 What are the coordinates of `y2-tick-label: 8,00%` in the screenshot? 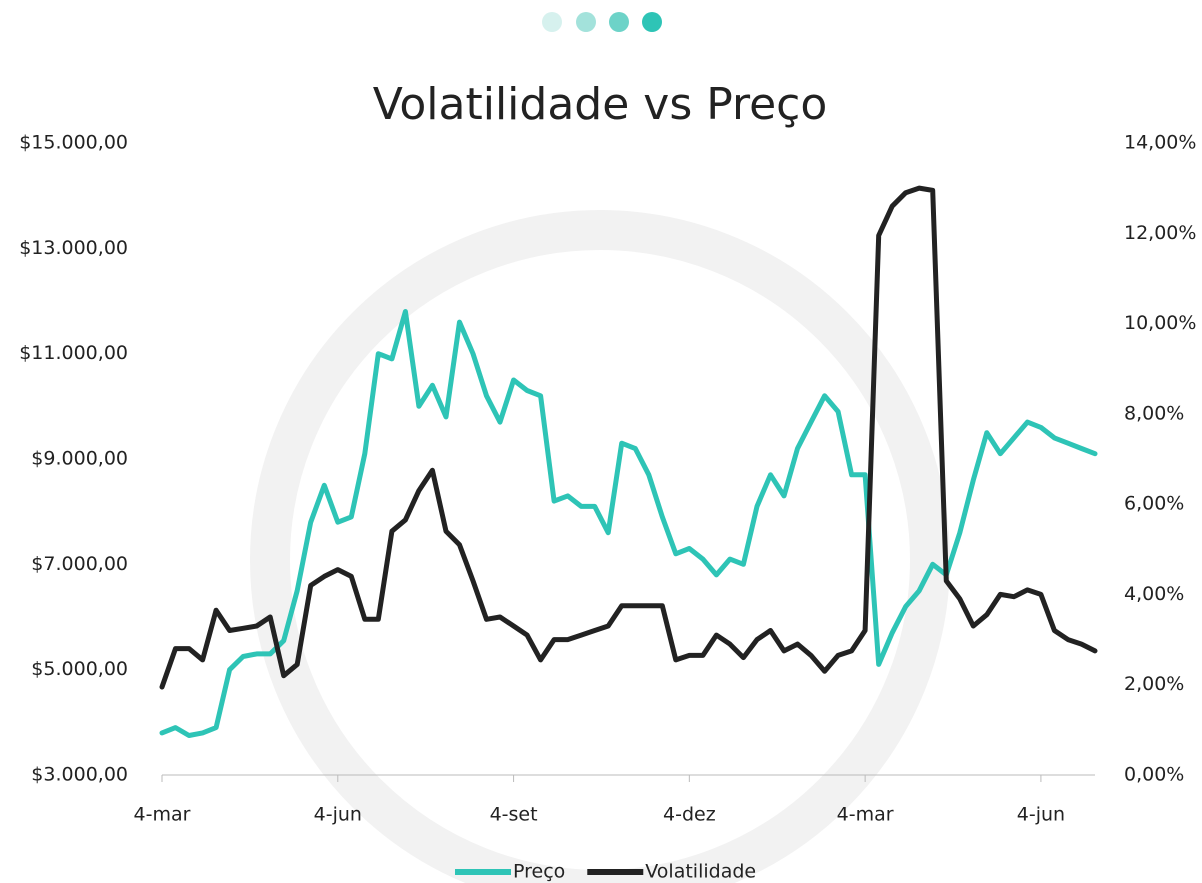 It's located at (1154, 413).